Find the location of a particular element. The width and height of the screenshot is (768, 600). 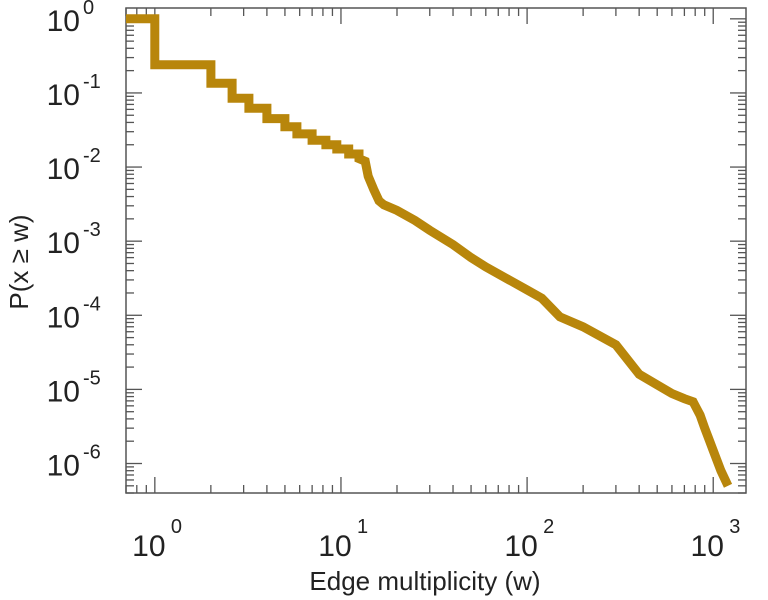

x-tick-label: 10 2 is located at coordinates (529, 539).